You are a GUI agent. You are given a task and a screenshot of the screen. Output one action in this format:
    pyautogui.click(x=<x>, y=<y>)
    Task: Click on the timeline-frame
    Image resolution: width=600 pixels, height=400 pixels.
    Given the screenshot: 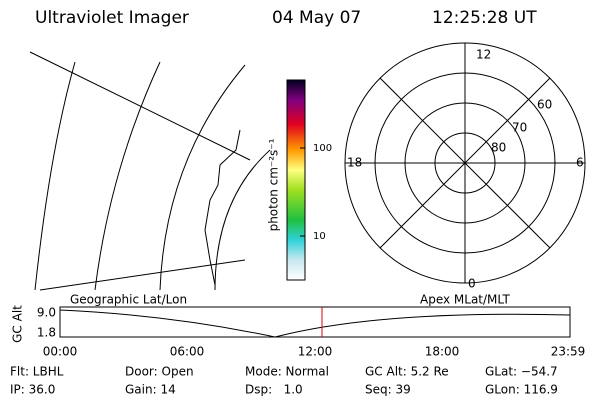 What is the action you would take?
    pyautogui.click(x=315, y=322)
    